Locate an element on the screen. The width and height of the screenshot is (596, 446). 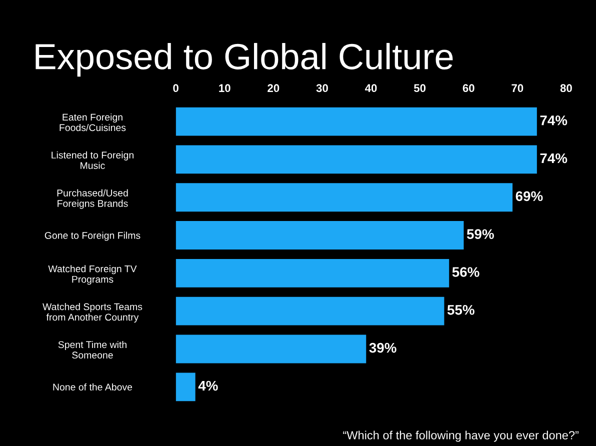
y-tick-label: Listened to Foreign Music is located at coordinates (93, 160).